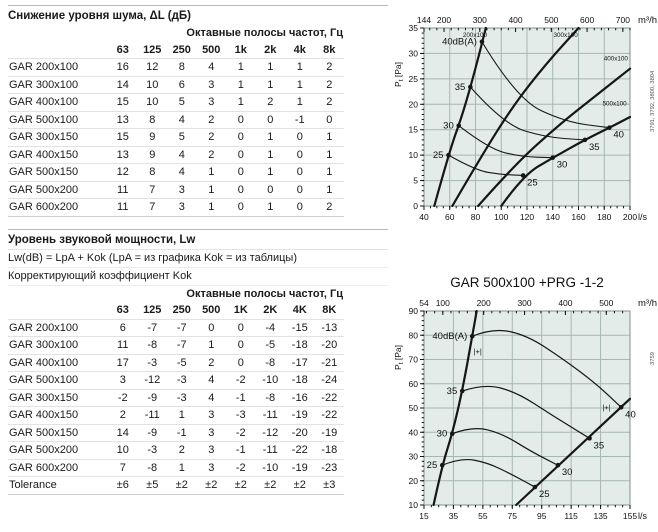  Describe the element at coordinates (299, 49) in the screenshot. I see `column-header: 4k` at that location.